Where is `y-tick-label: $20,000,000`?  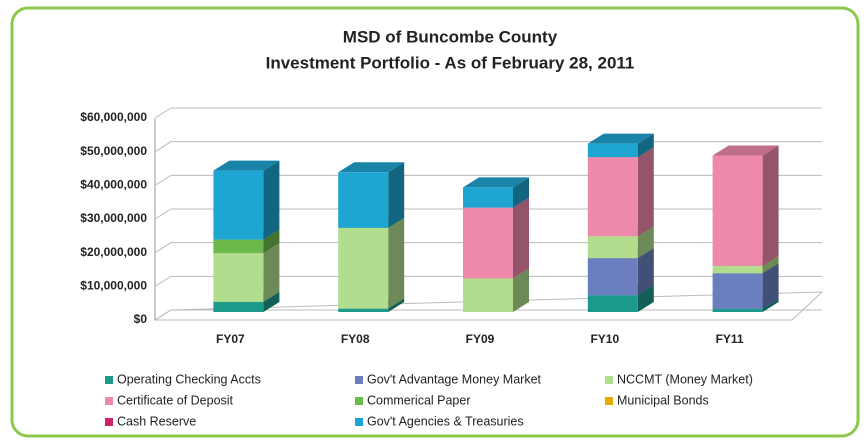
y-tick-label: $20,000,000 is located at coordinates (113, 252).